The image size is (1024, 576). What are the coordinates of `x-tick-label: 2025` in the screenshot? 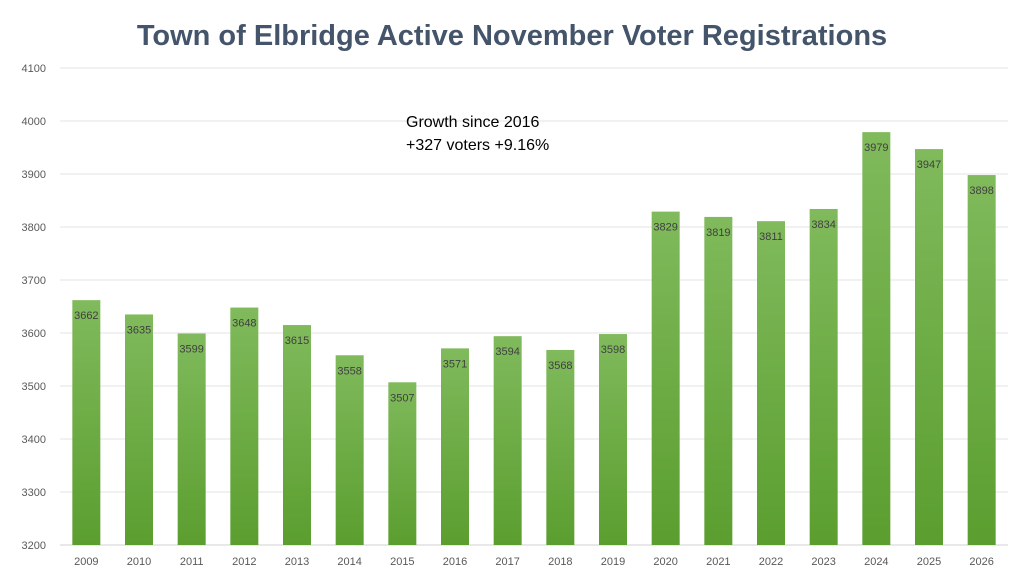 It's located at (929, 562).